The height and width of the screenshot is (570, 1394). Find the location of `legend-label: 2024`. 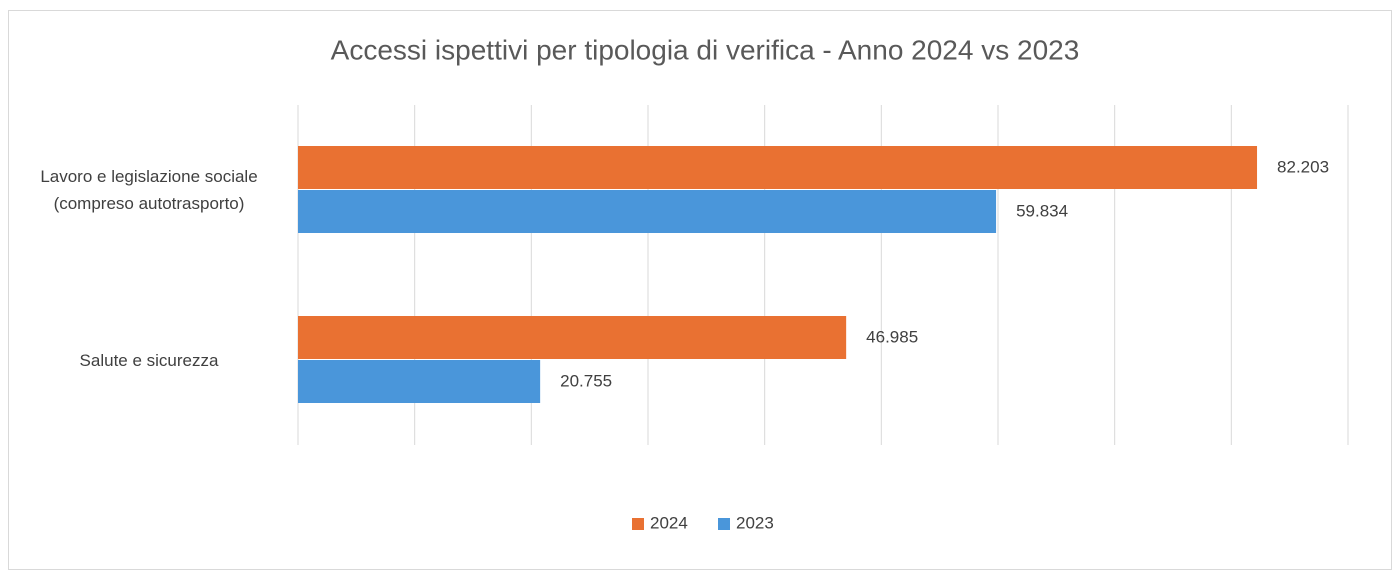

legend-label: 2024 is located at coordinates (669, 522).